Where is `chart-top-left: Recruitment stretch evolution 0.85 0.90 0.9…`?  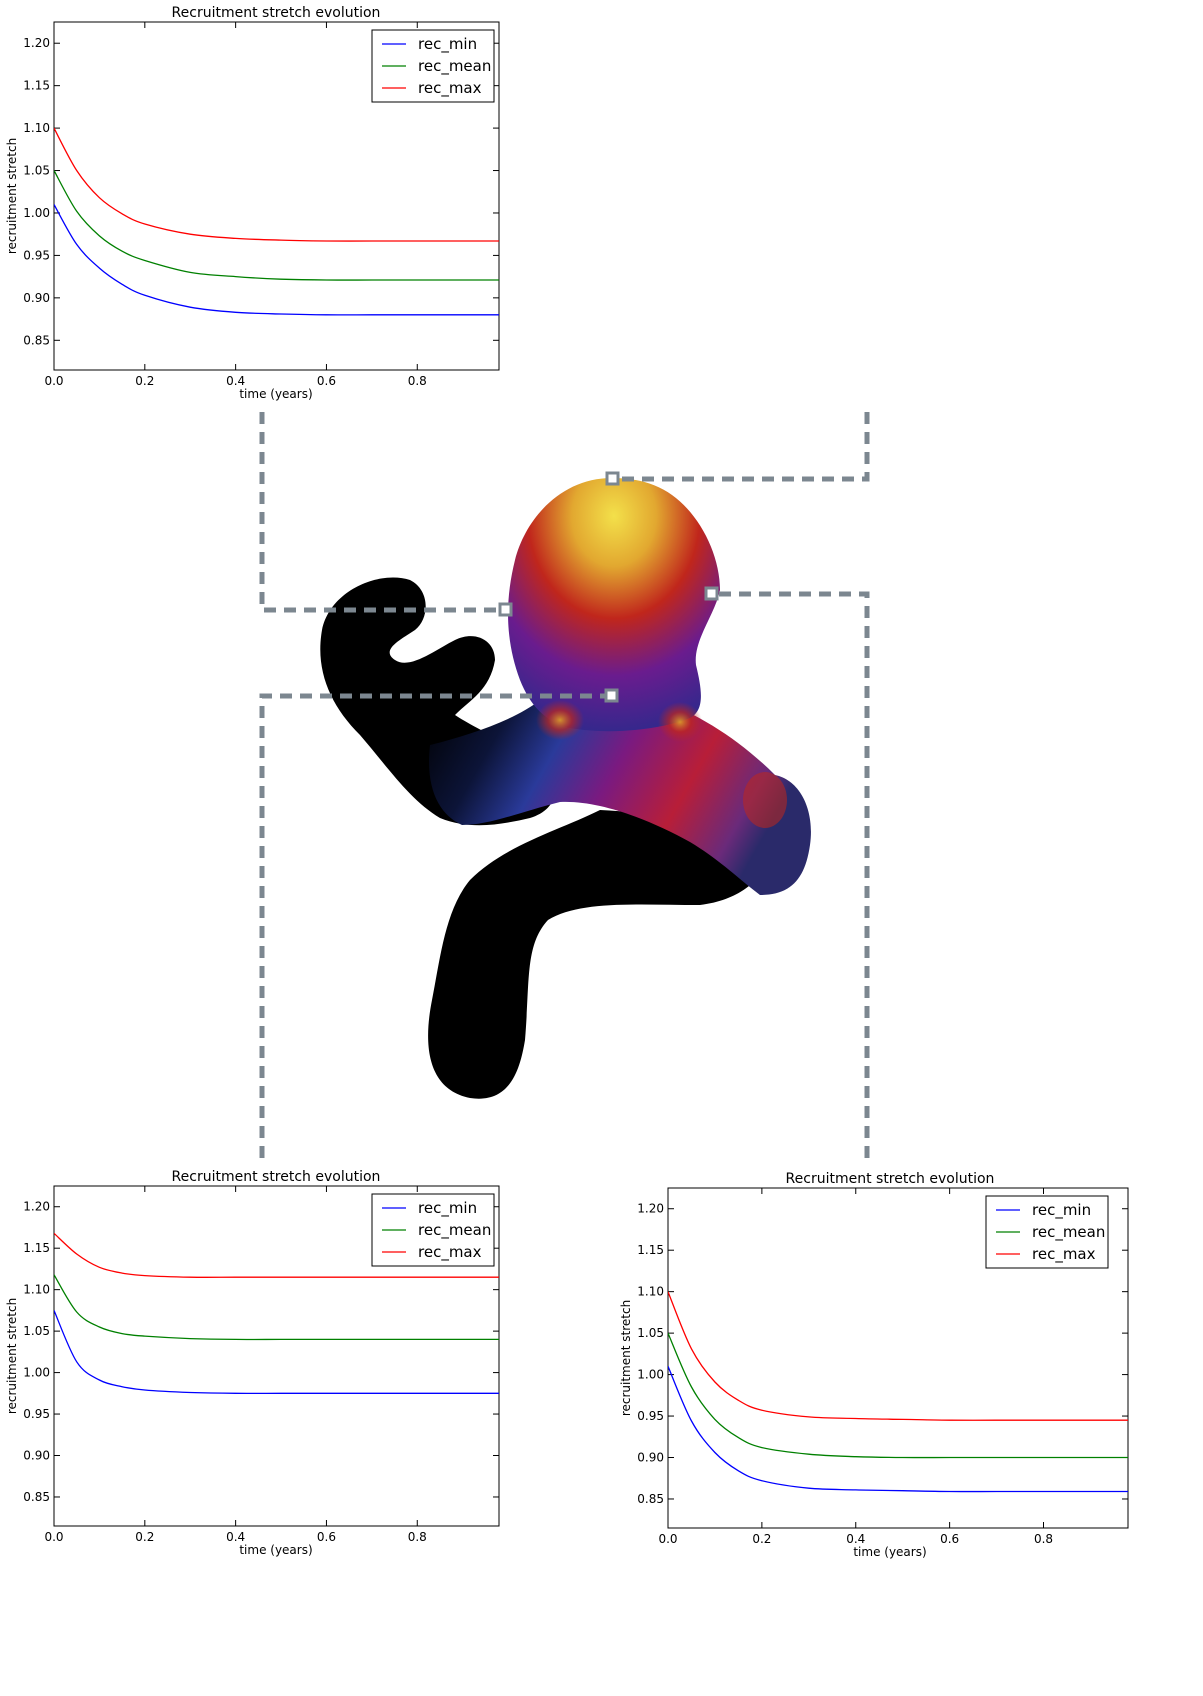
chart-top-left: Recruitment stretch evolution 0.85 0.90 0.9… is located at coordinates (252, 203).